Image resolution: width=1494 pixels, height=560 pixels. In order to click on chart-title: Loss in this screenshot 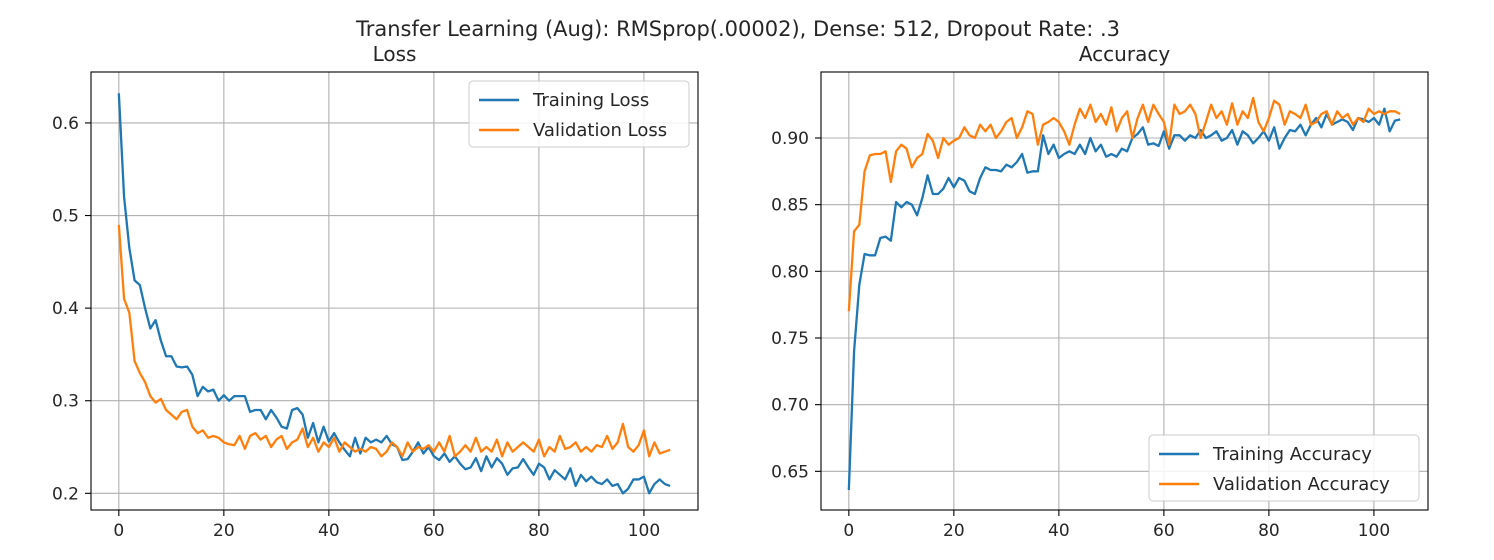, I will do `click(395, 54)`.